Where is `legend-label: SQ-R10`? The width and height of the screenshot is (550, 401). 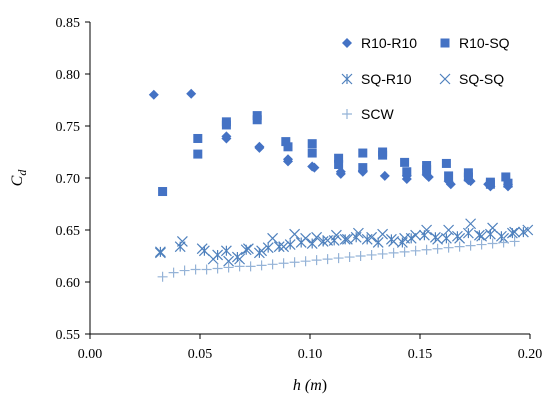 legend-label: SQ-R10 is located at coordinates (386, 79).